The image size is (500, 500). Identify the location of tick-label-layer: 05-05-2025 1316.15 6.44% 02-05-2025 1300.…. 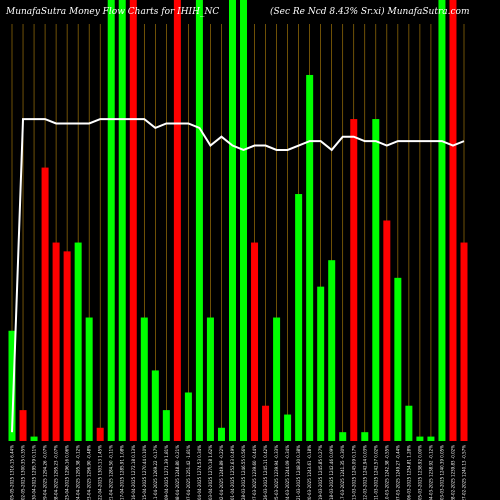
(238, 472).